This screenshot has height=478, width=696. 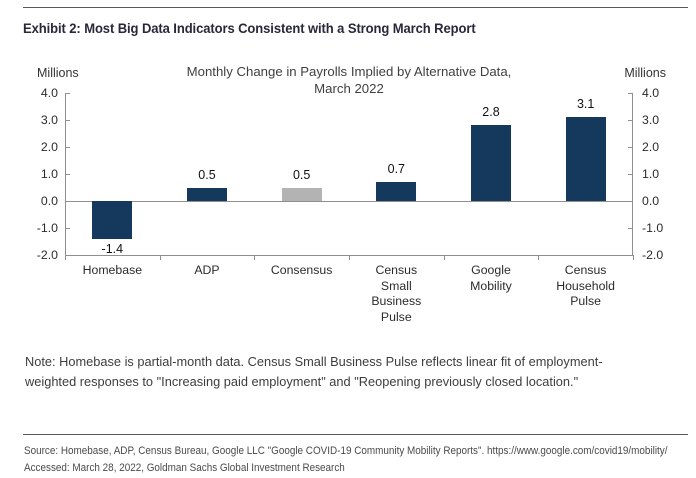 What do you see at coordinates (396, 285) in the screenshot?
I see `x-label-line: Small` at bounding box center [396, 285].